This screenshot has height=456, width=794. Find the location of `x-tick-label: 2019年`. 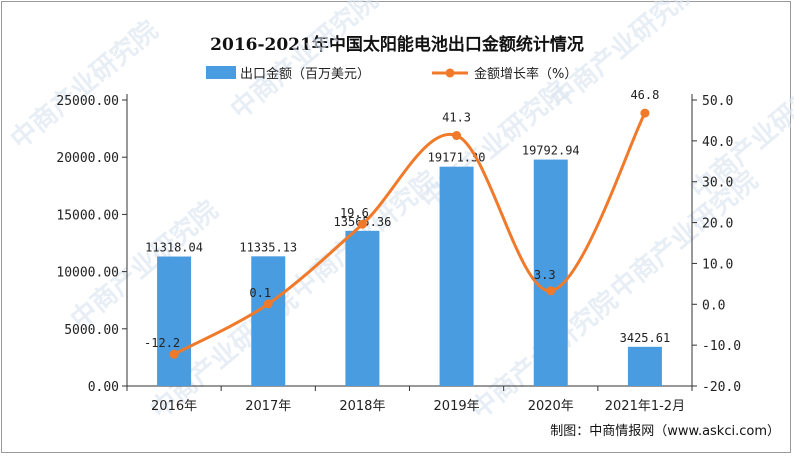

x-tick-label: 2019年 is located at coordinates (457, 406).